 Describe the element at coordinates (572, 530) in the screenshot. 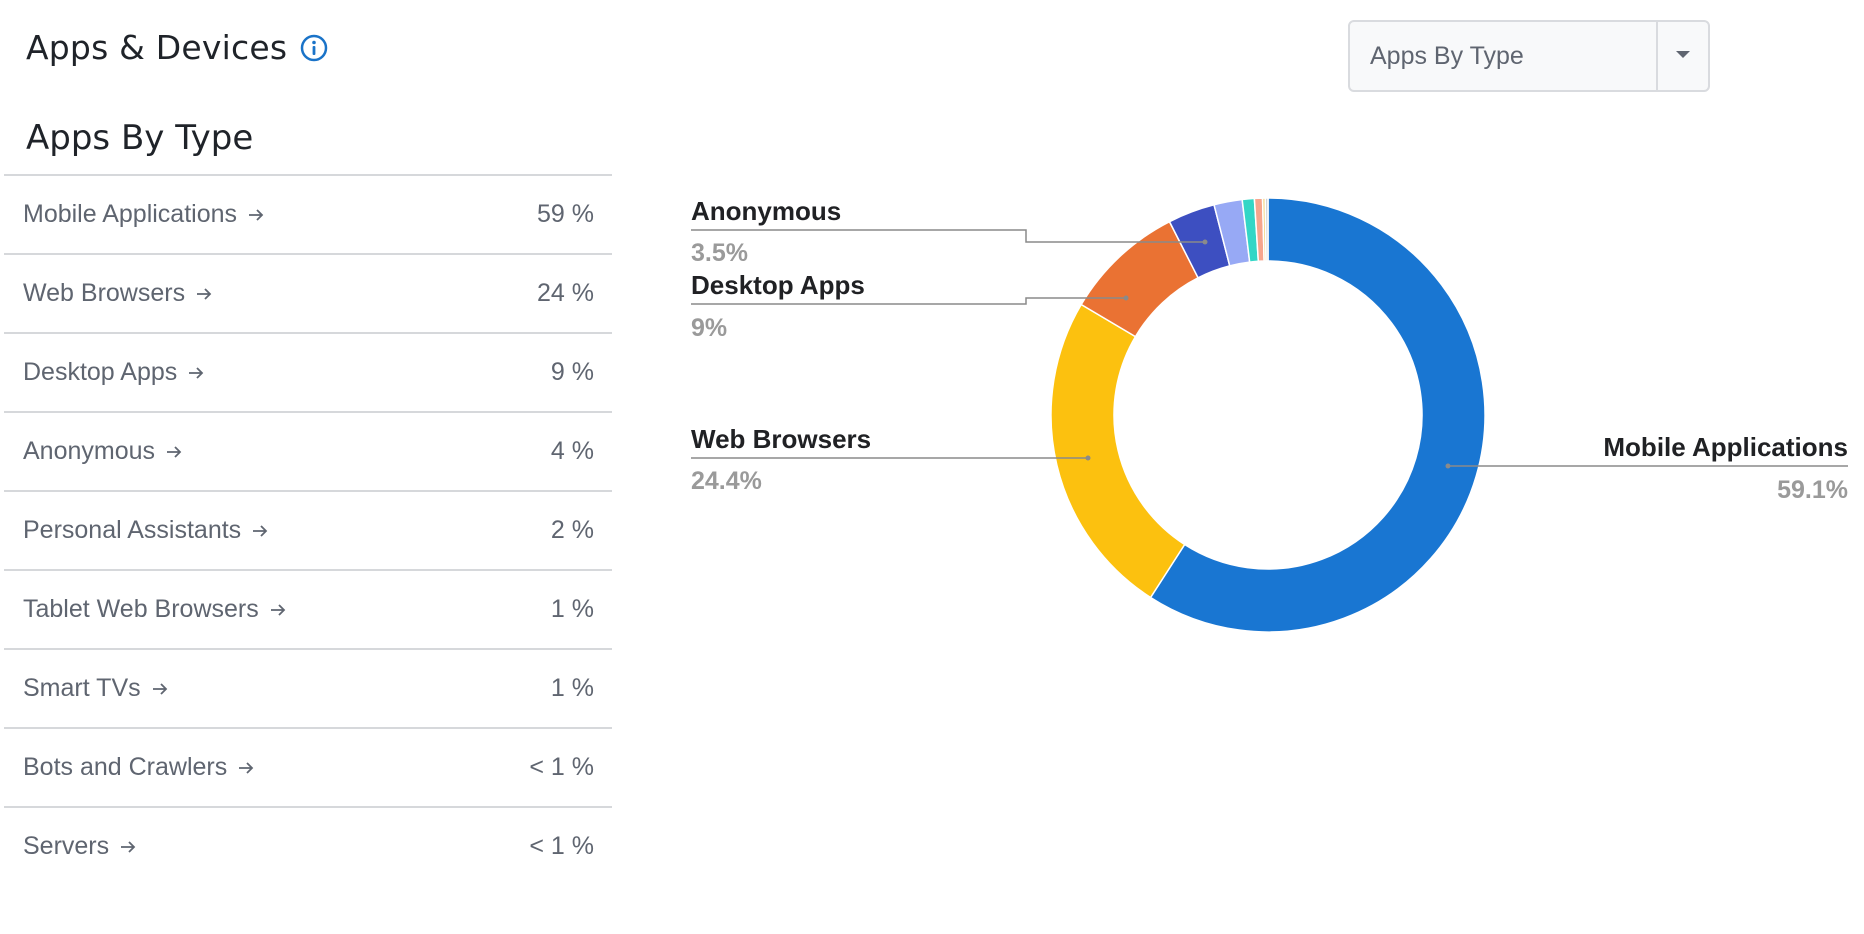

I see `row-value: 2 %` at that location.